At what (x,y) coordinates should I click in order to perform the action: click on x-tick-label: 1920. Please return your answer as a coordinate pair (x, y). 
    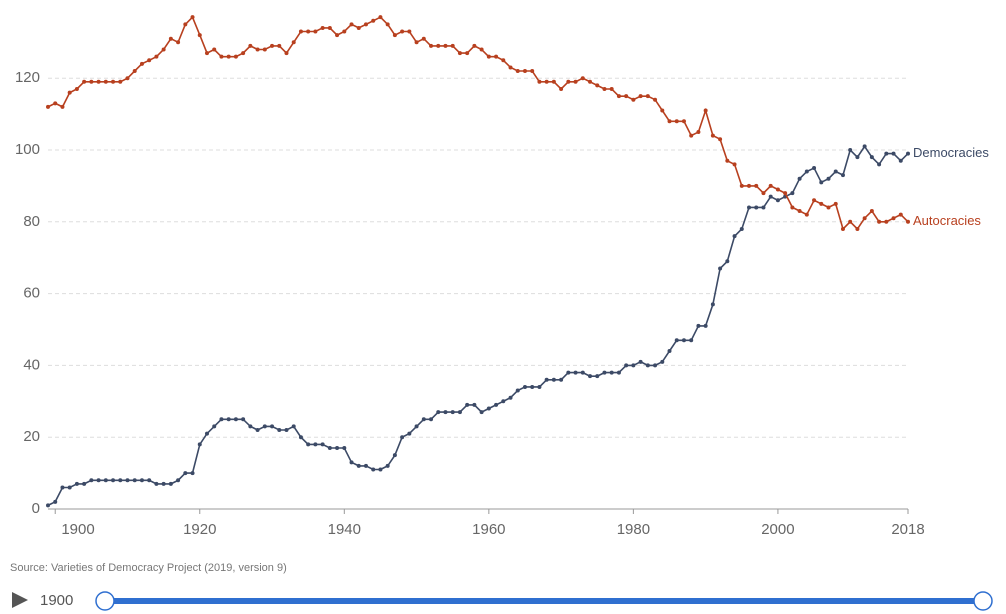
    Looking at the image, I should click on (199, 529).